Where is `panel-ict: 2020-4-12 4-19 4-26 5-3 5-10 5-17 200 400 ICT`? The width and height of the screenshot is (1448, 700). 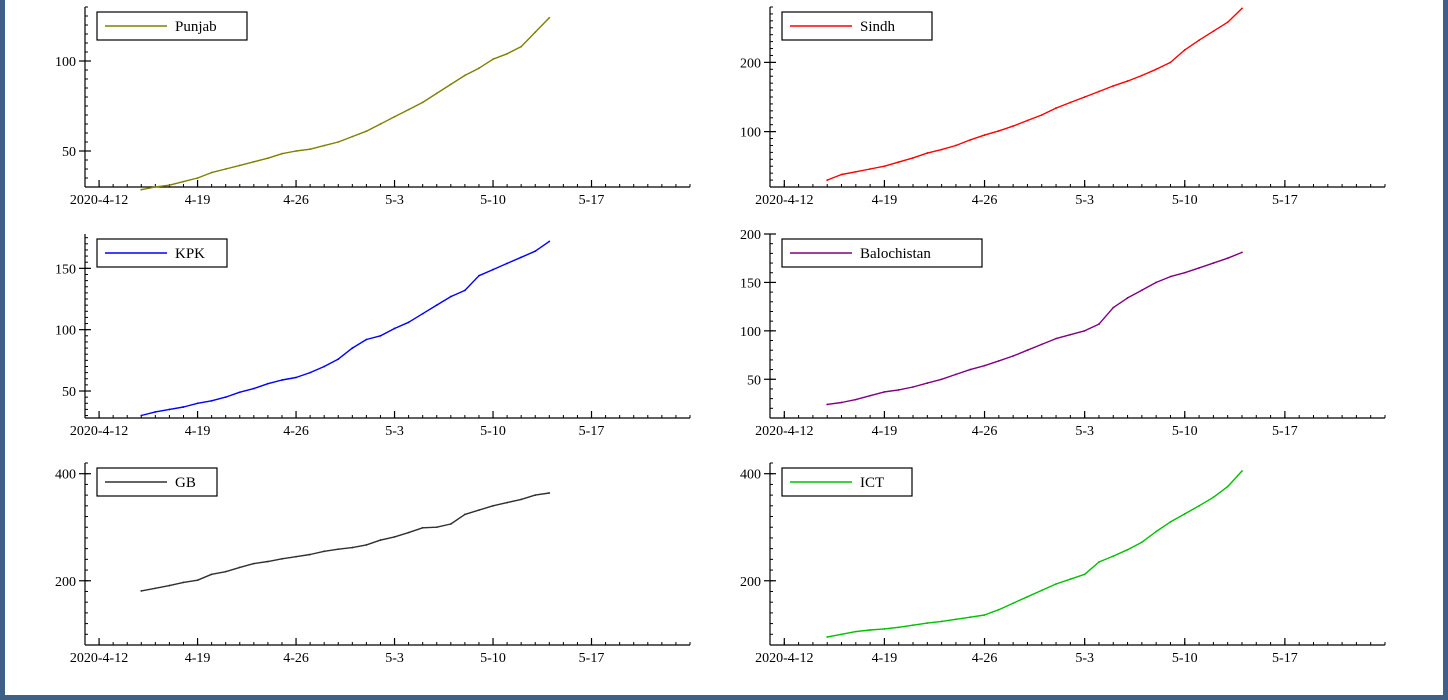
panel-ict: 2020-4-12 4-19 4-26 5-3 5-10 5-17 200 400 ICT is located at coordinates (1063, 564).